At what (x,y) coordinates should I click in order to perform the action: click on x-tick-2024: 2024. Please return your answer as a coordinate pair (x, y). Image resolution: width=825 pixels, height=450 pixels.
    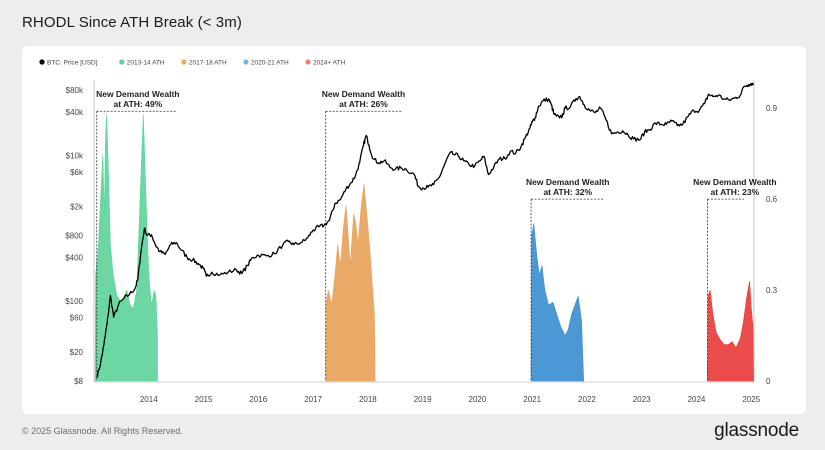
    Looking at the image, I should click on (697, 399).